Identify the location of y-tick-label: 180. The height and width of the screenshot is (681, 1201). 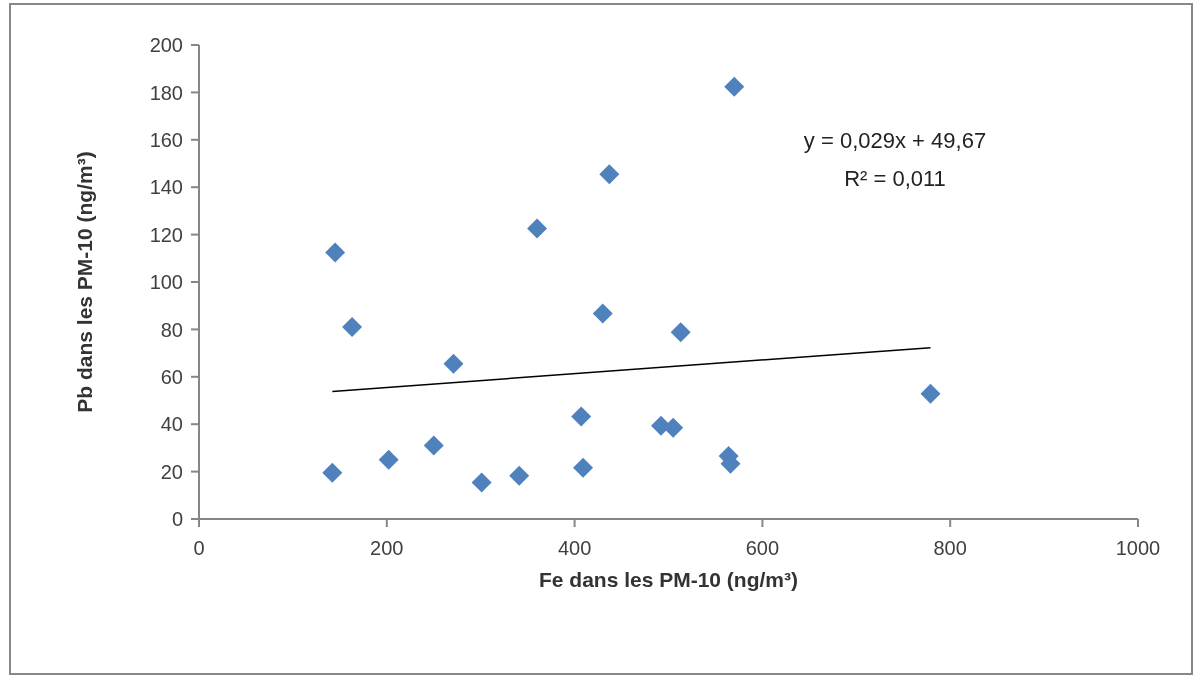
(166, 92).